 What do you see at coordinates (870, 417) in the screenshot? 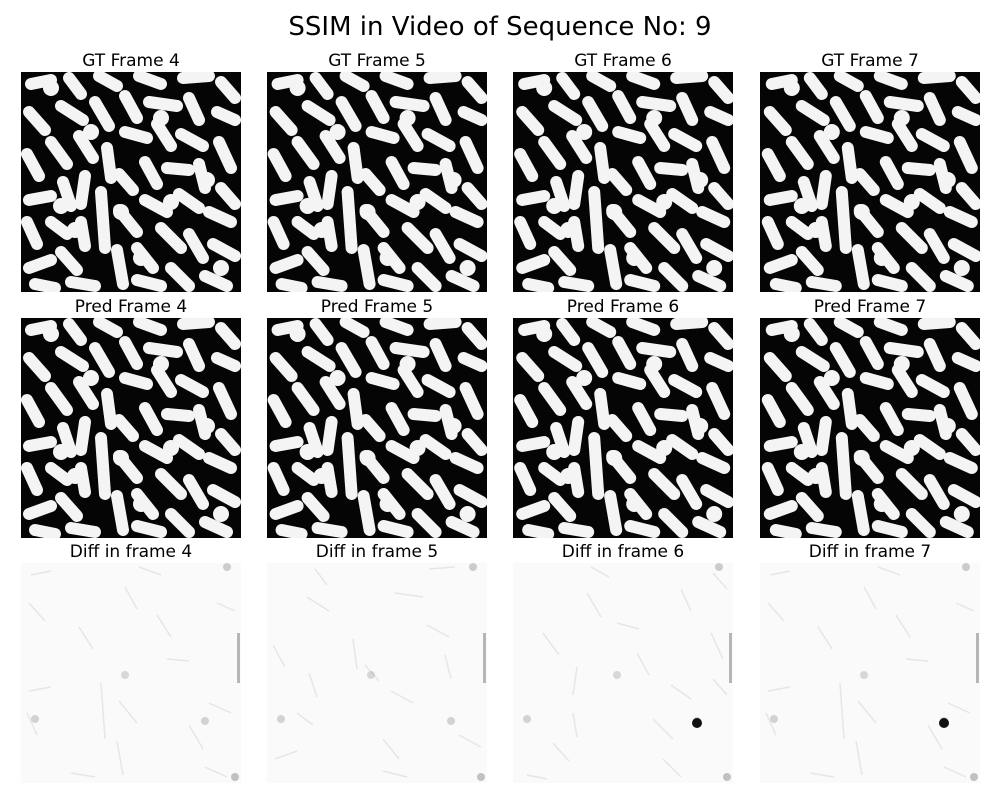
I see `pred-frame-7-panel: Pred Frame 7` at bounding box center [870, 417].